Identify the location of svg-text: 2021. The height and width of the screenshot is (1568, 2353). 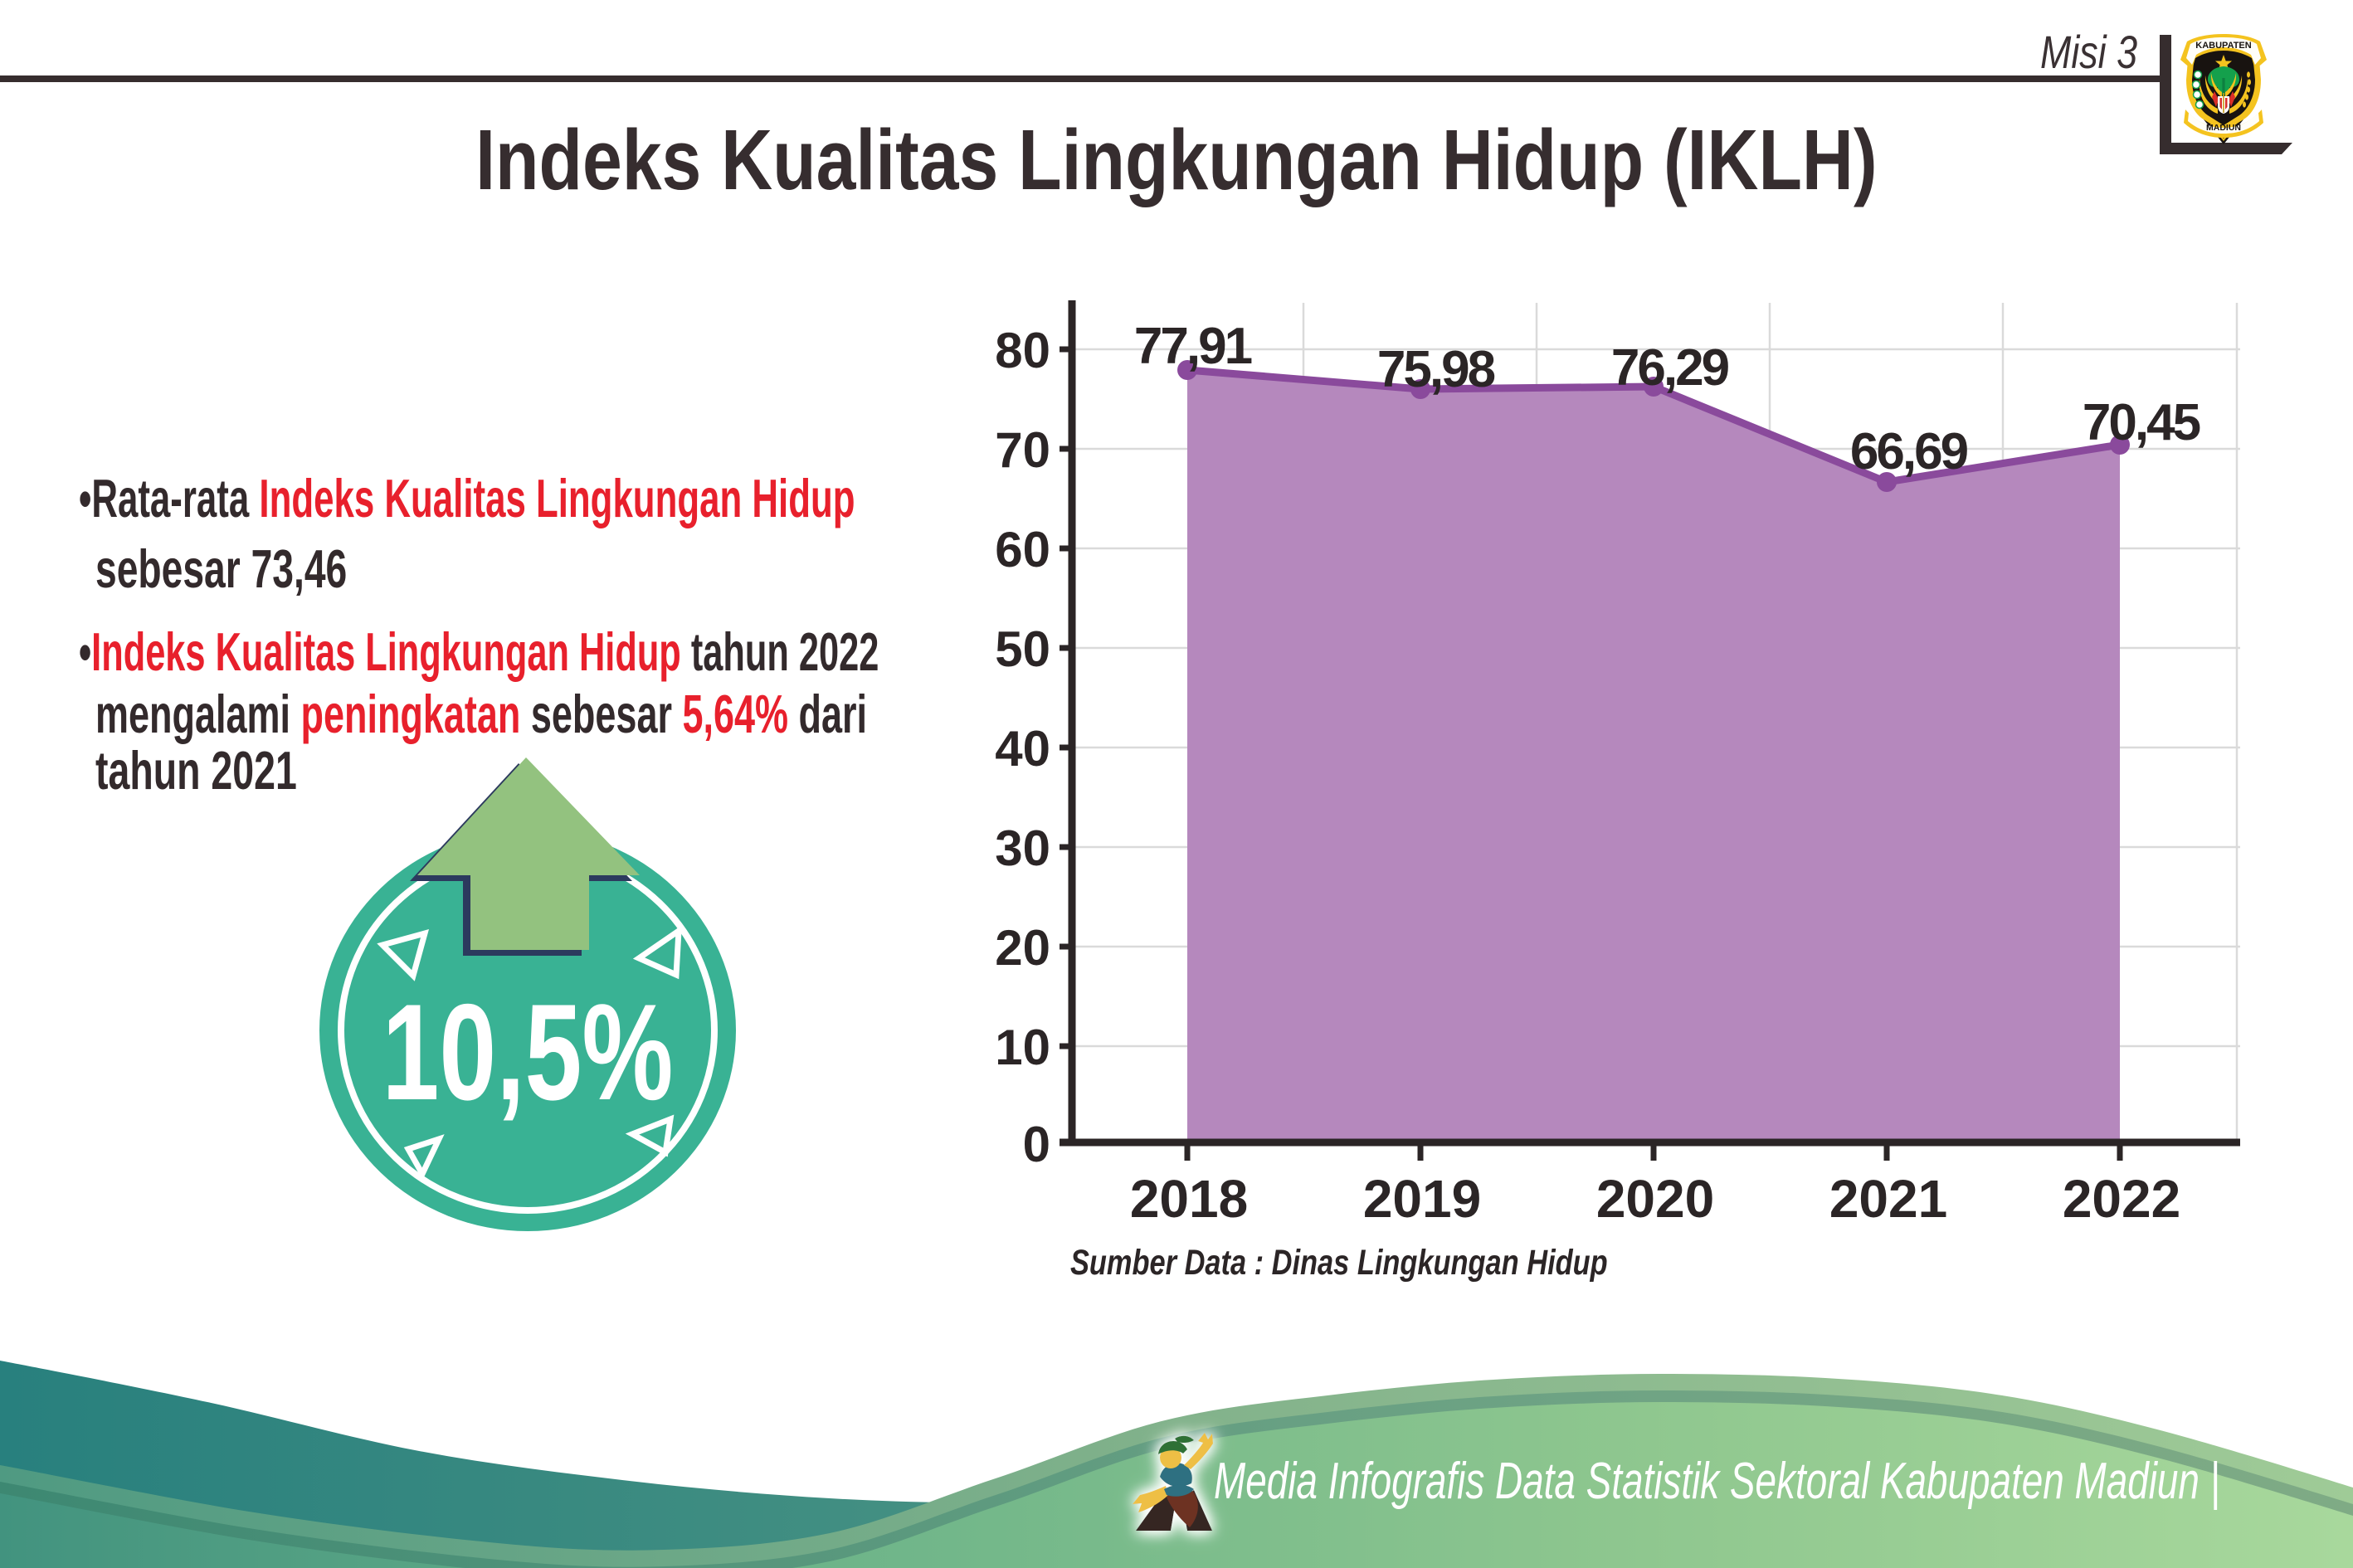
(1888, 1199).